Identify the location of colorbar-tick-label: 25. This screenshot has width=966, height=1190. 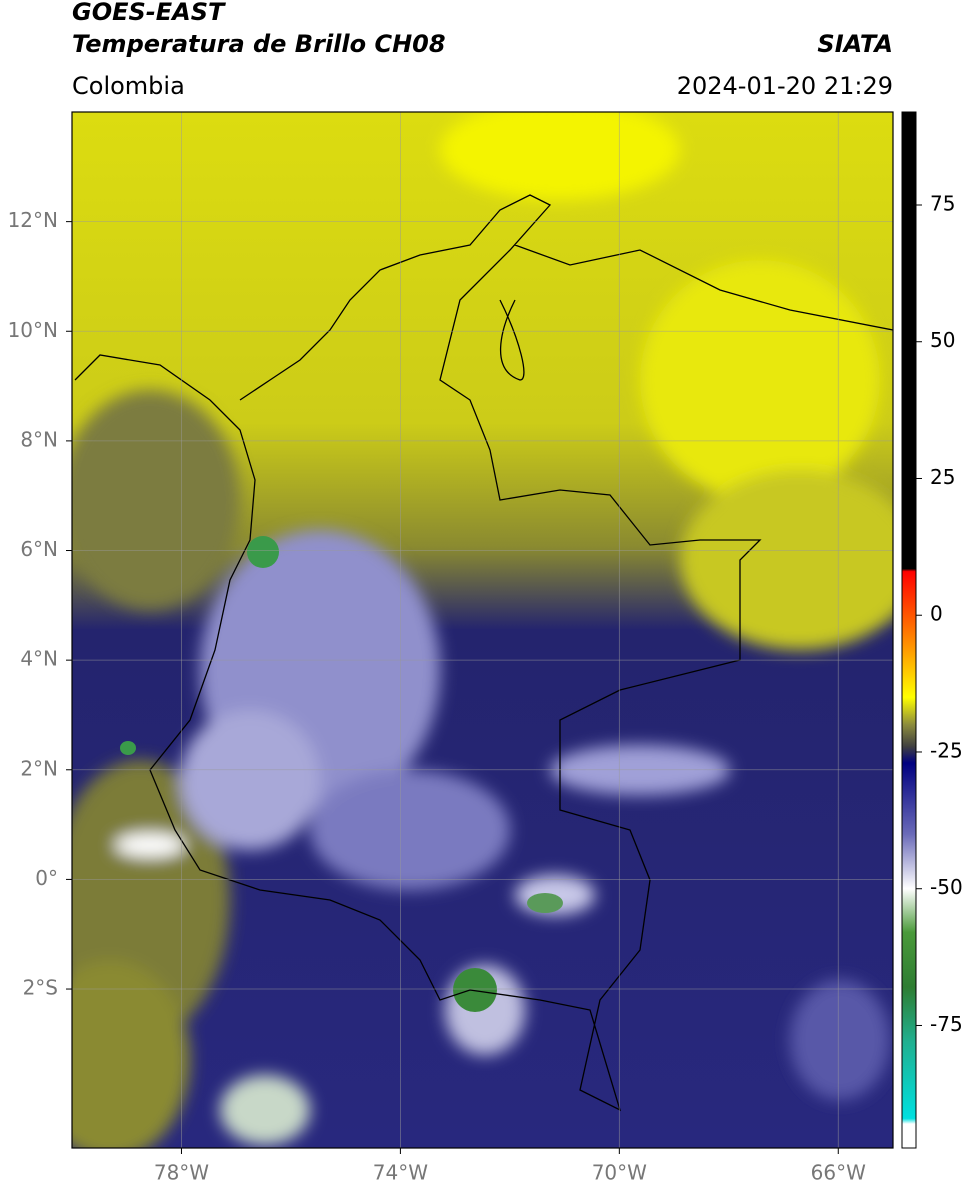
(942, 477).